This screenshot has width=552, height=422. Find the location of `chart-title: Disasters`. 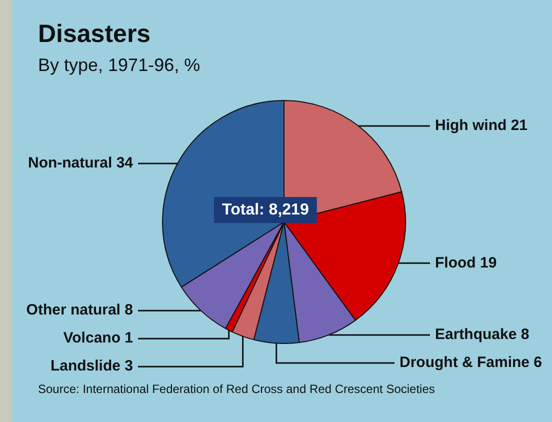

chart-title: Disasters is located at coordinates (94, 34).